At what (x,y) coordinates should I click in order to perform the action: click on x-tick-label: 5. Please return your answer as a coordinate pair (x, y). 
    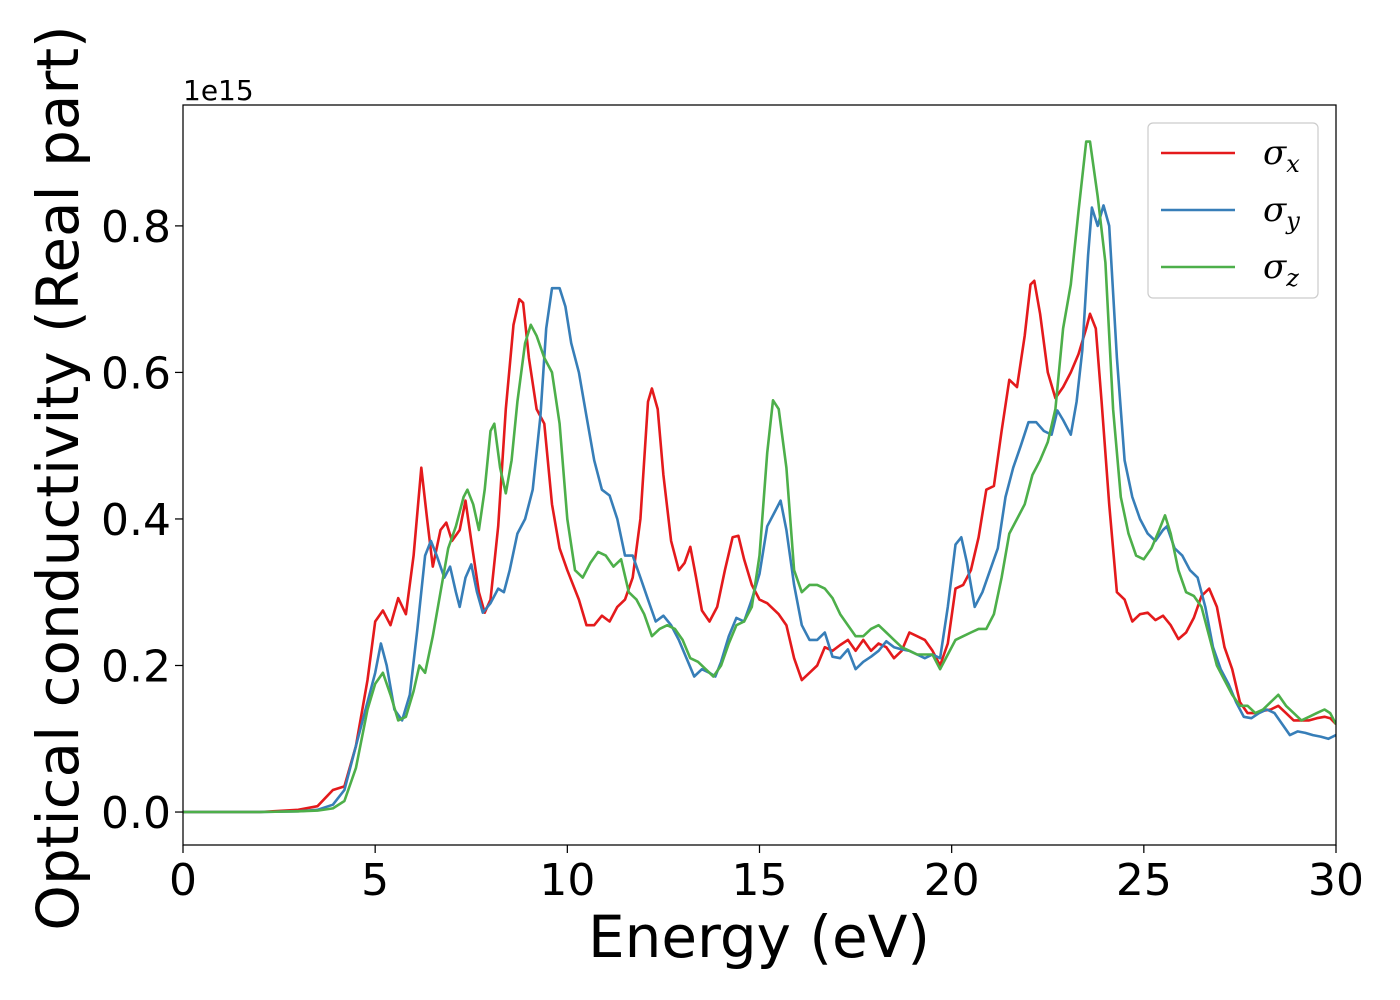
    Looking at the image, I should click on (375, 880).